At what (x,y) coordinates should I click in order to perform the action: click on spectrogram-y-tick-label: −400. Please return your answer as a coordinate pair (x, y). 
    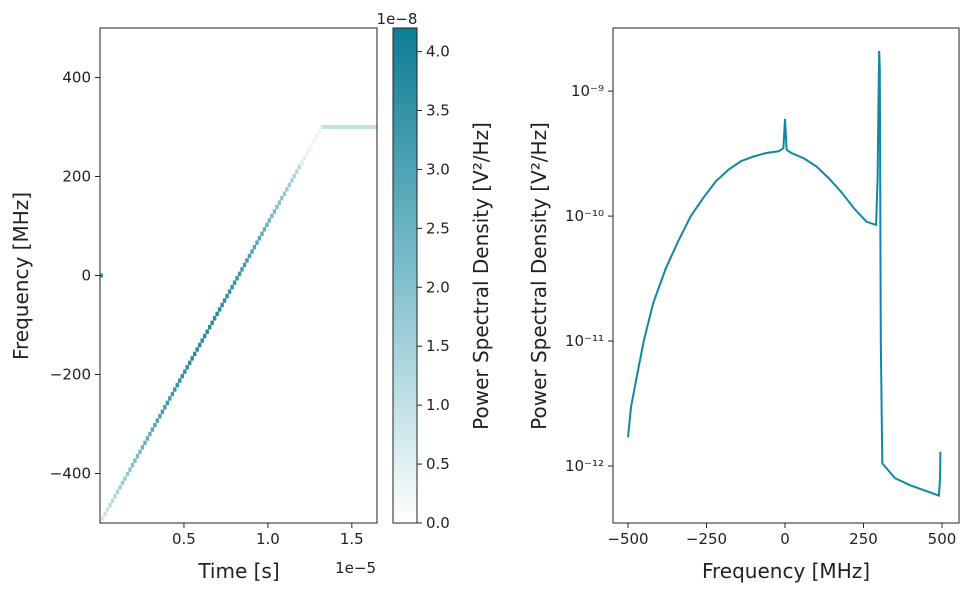
    Looking at the image, I should click on (70, 474).